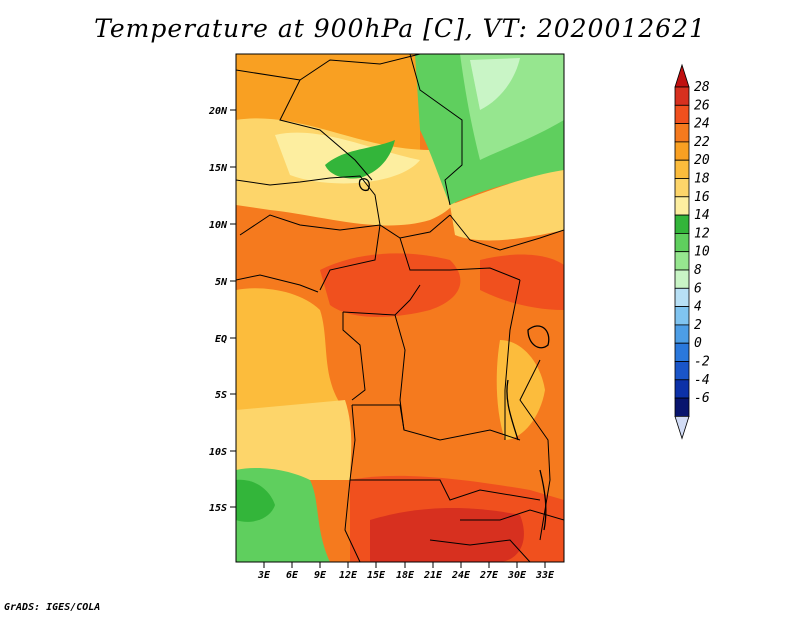  I want to click on lat-tick-label: EQ, so click(221, 339).